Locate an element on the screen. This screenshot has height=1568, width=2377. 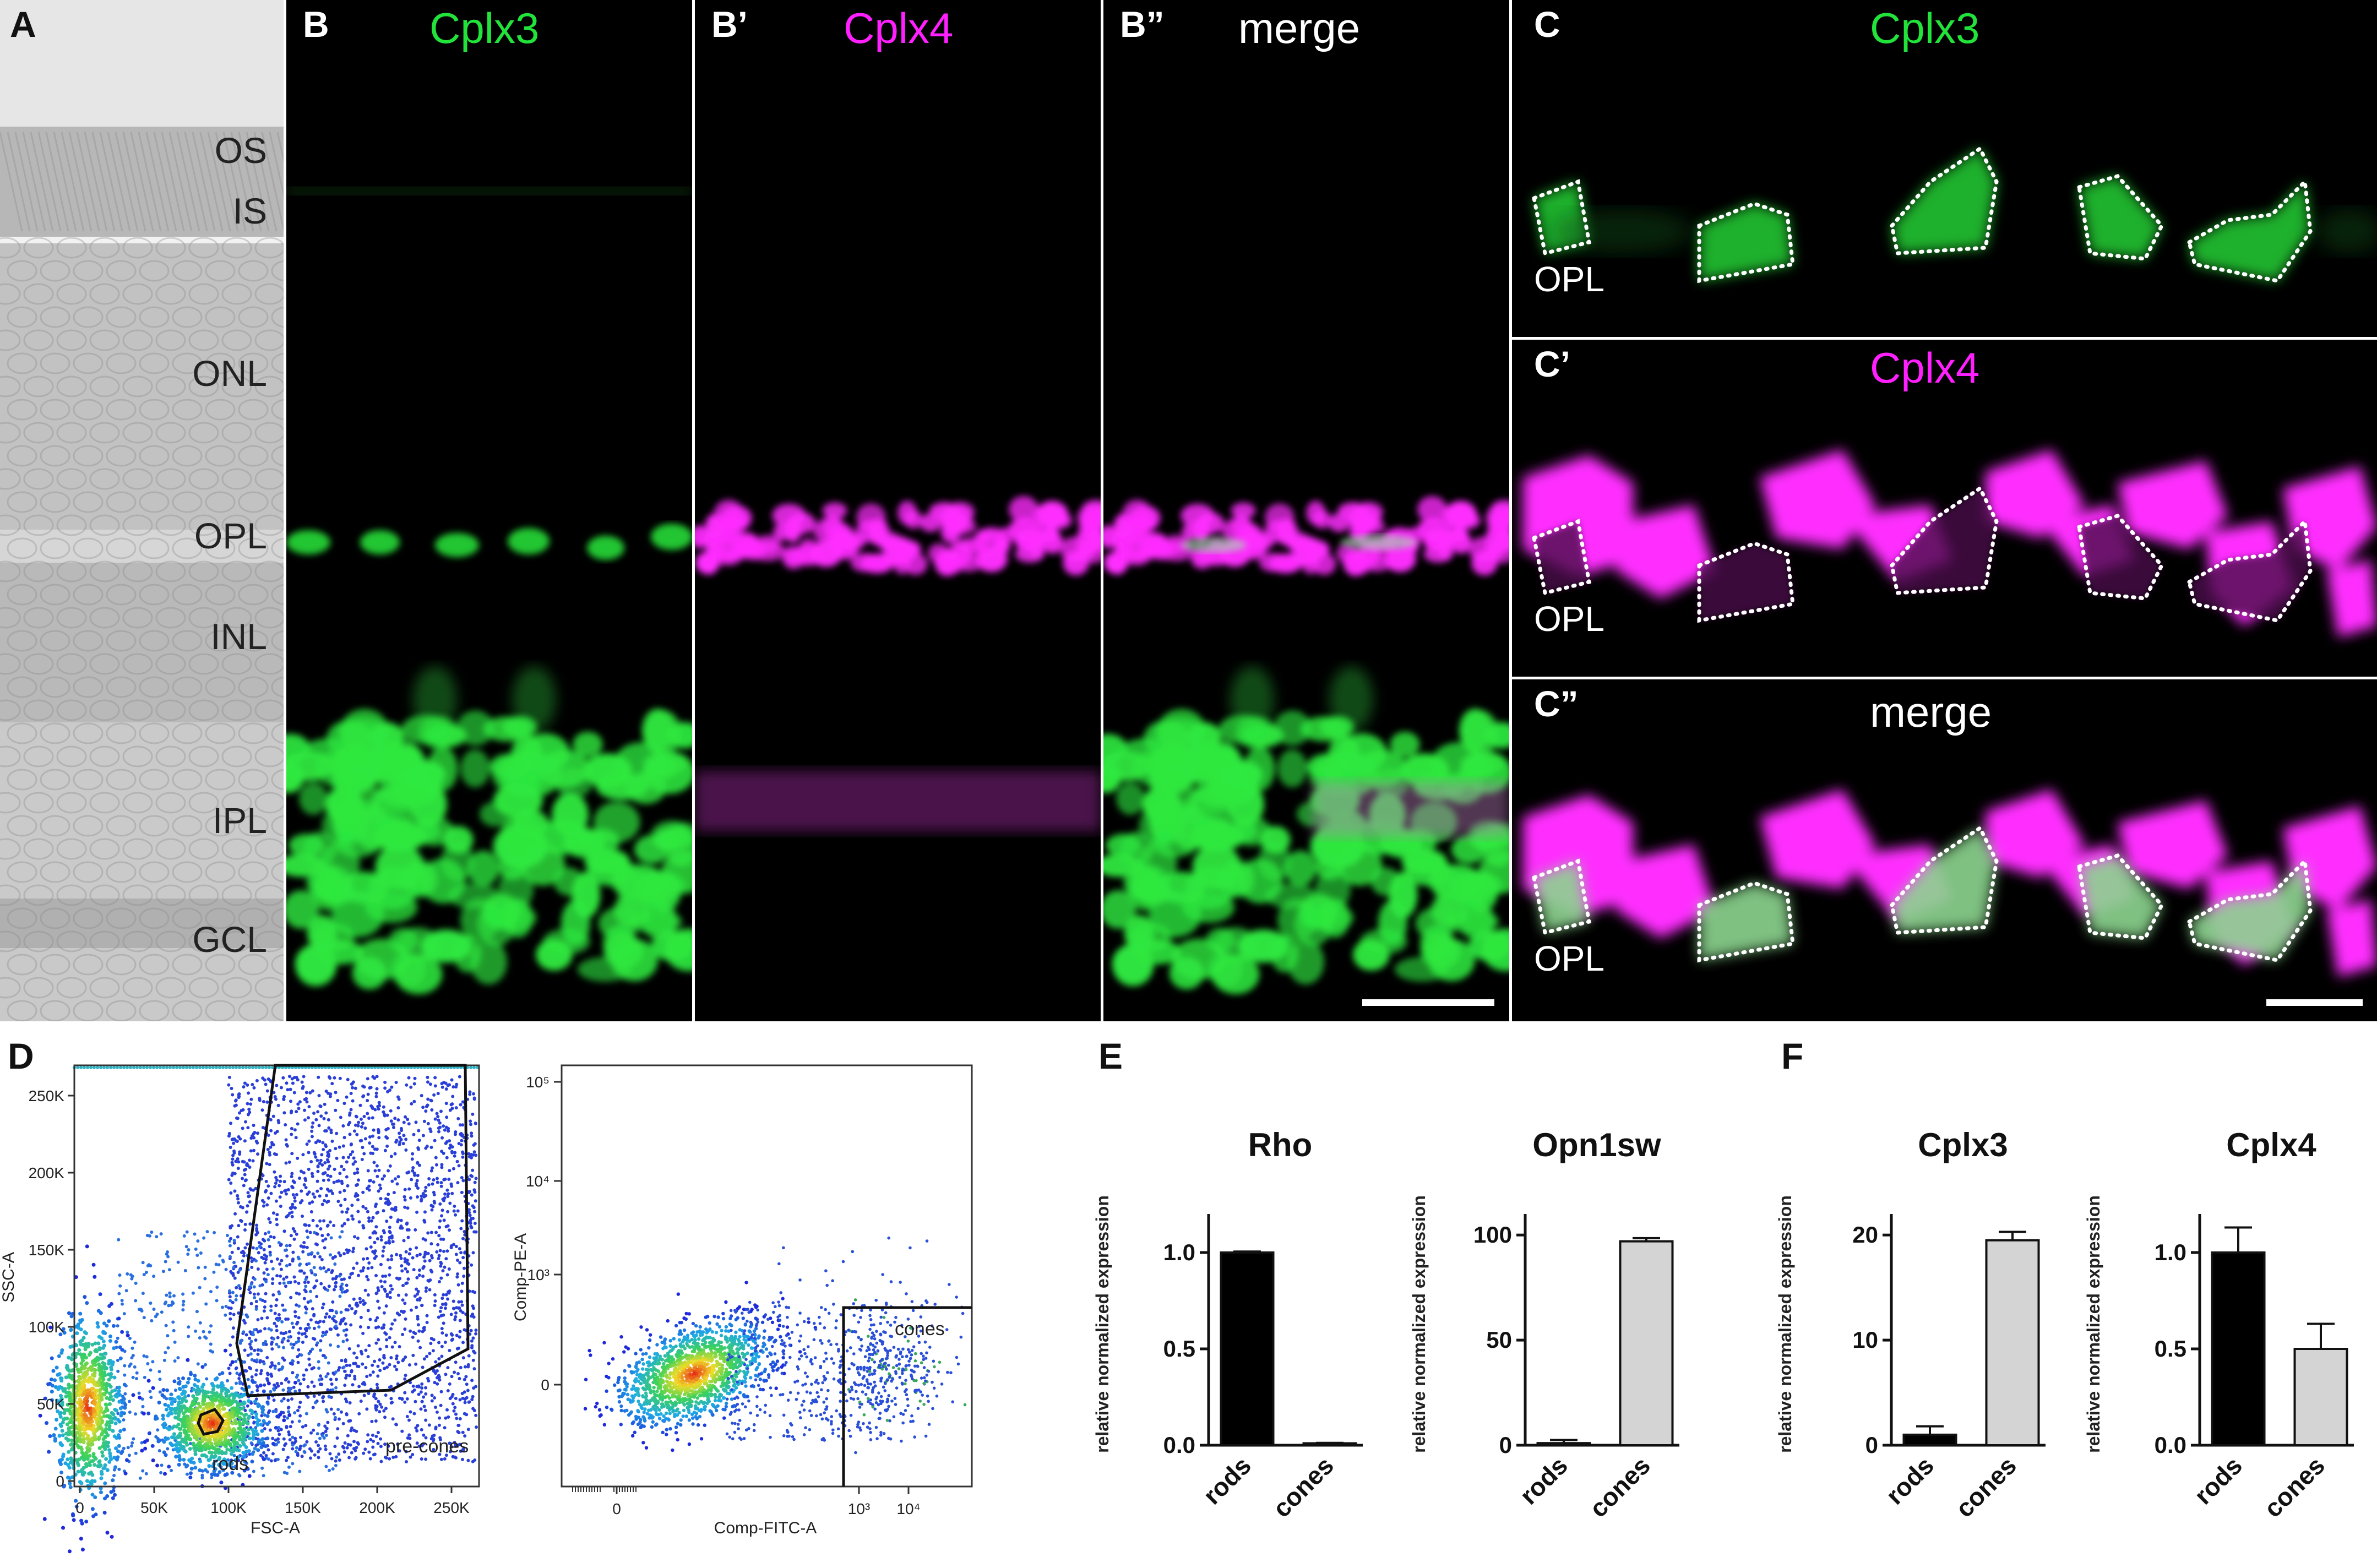
facs1-ylabel: SSC-A is located at coordinates (9, 1277).